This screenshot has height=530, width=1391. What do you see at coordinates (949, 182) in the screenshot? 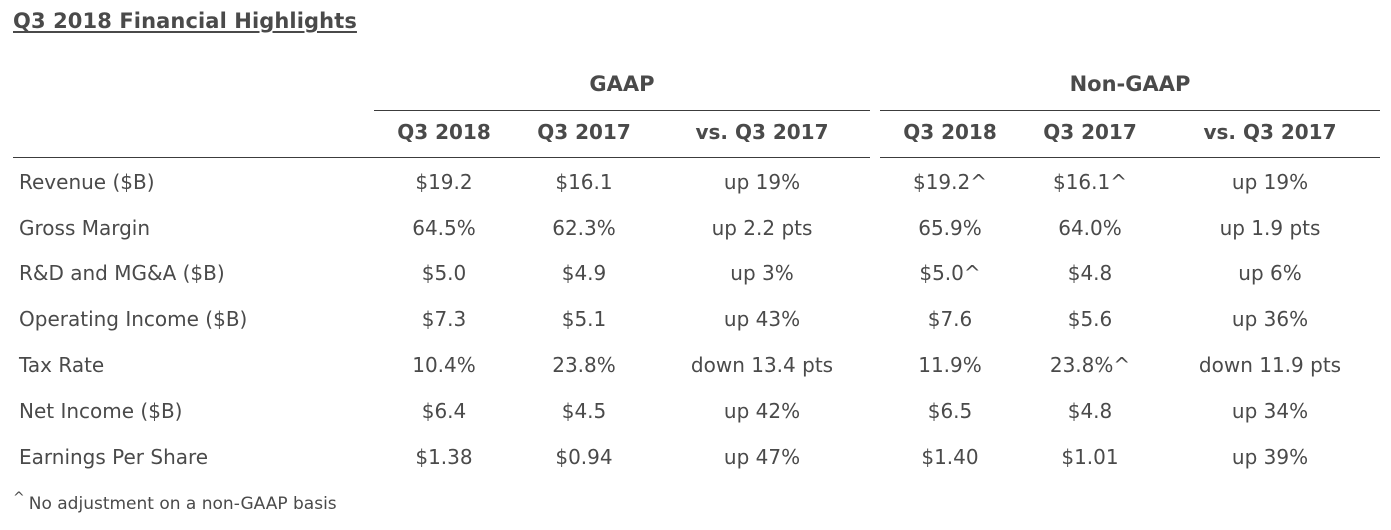
I see `non-gaap-q3-2018-value: $19.2^` at bounding box center [949, 182].